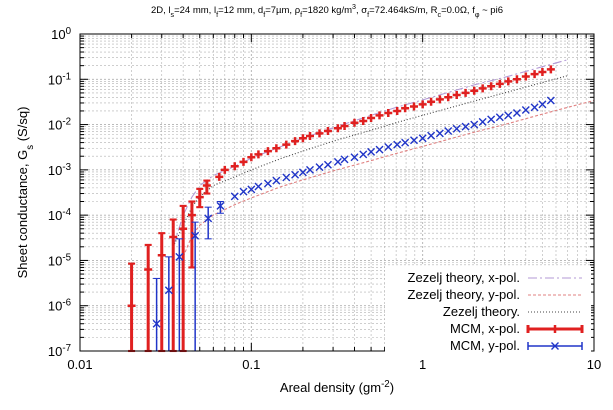 The image size is (613, 410). Describe the element at coordinates (464, 277) in the screenshot. I see `legend-label: Zezelj theory, x-pol.` at that location.